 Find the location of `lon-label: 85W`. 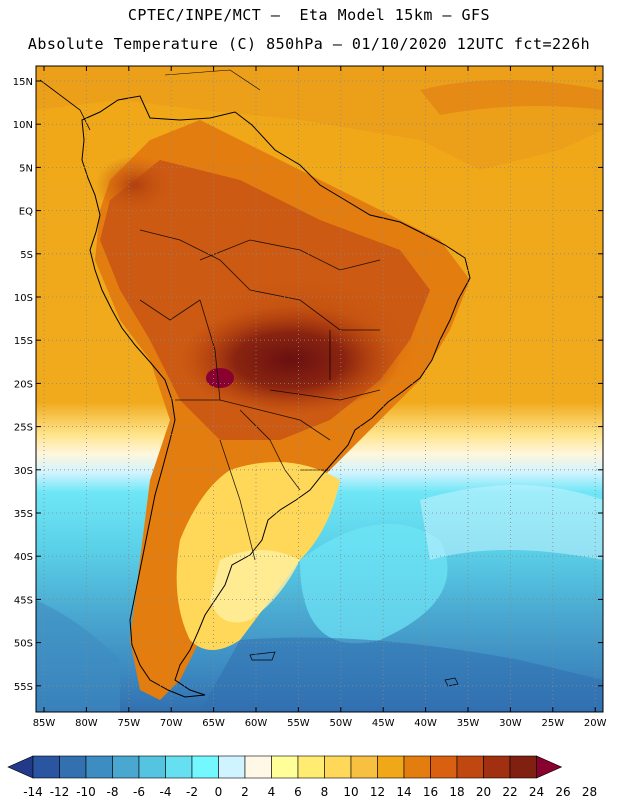

lon-label: 85W is located at coordinates (44, 723).